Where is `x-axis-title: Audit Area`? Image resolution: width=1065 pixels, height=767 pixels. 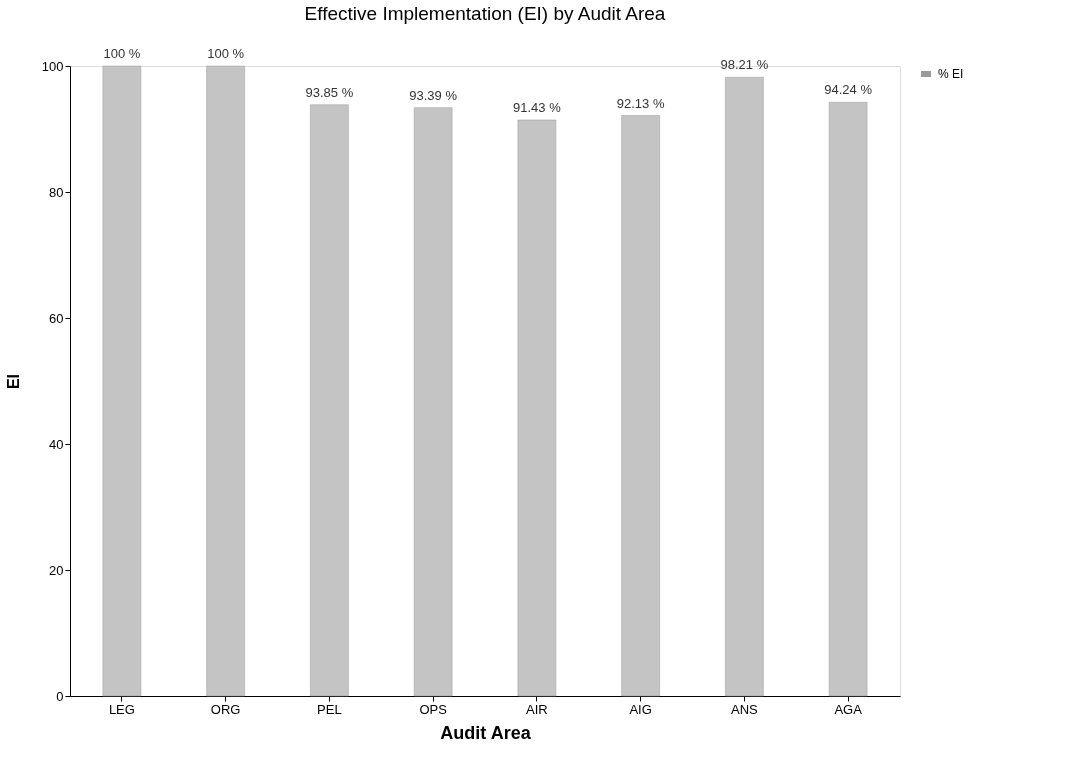
x-axis-title: Audit Area is located at coordinates (486, 732).